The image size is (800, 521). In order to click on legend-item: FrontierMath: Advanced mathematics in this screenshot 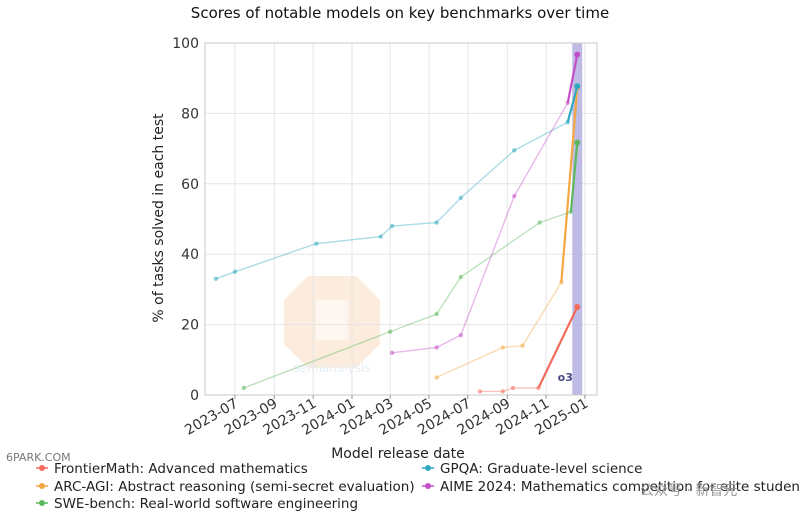, I will do `click(172, 469)`.